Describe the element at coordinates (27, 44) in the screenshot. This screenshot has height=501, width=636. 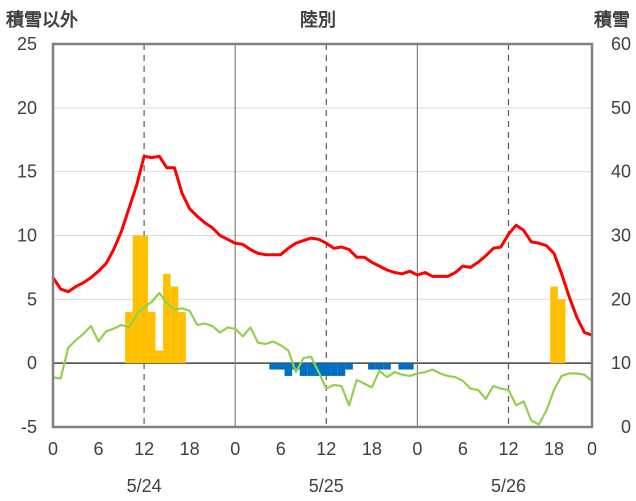
I see `y-left-tick-label: 25` at that location.